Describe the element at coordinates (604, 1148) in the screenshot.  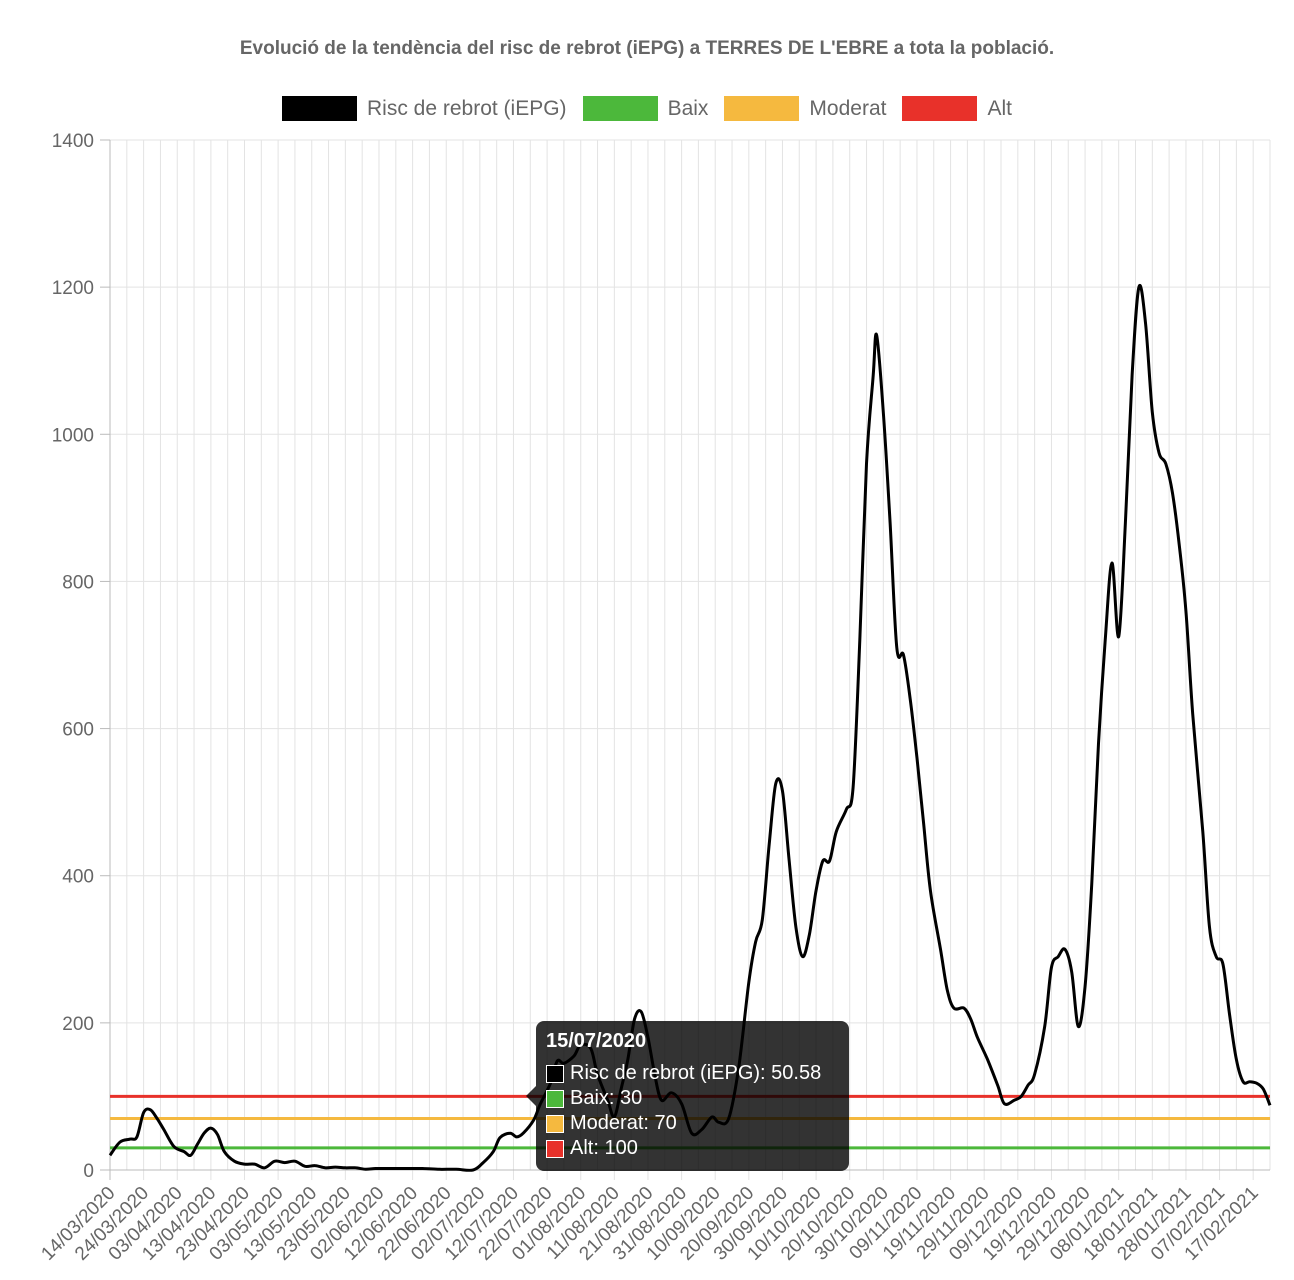
I see `tooltip-label-alt: Alt: 100` at that location.